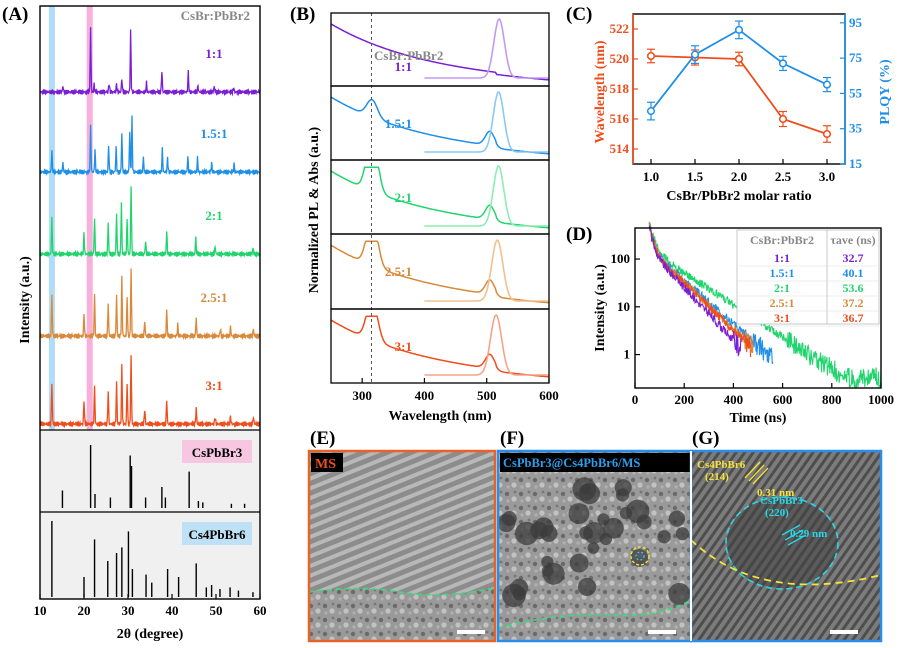  I want to click on panel-b-label: (B), so click(302, 14).